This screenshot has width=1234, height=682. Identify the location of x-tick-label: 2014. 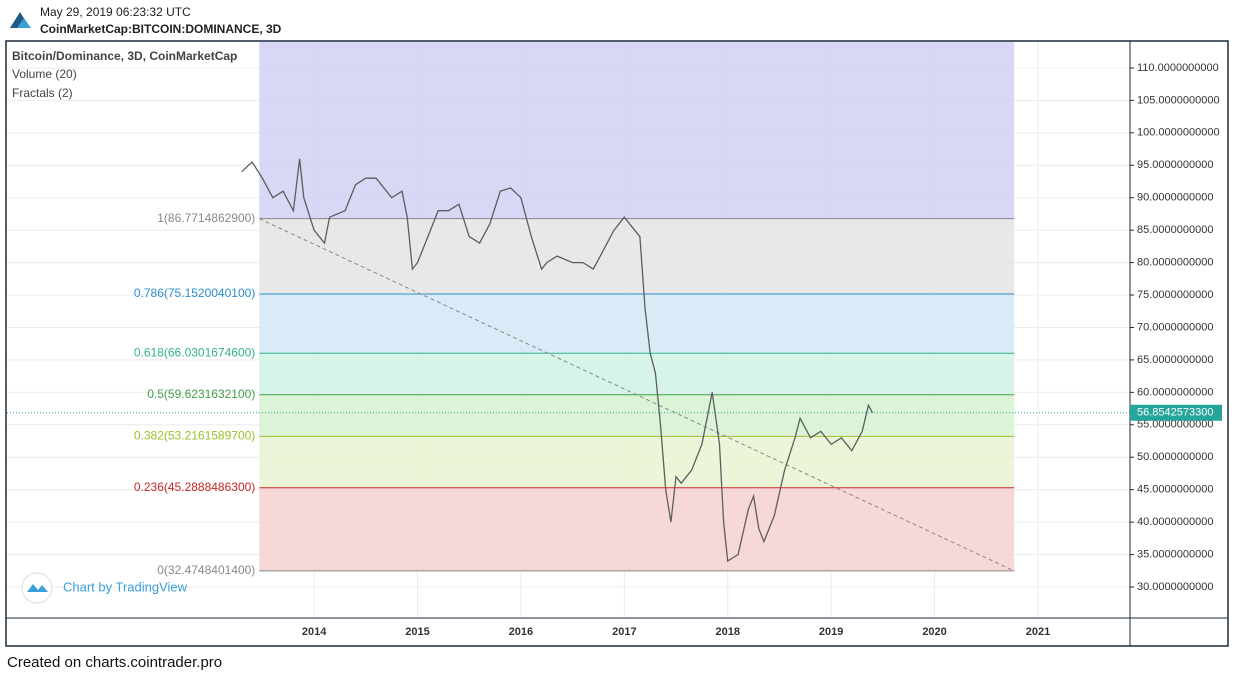
(314, 632).